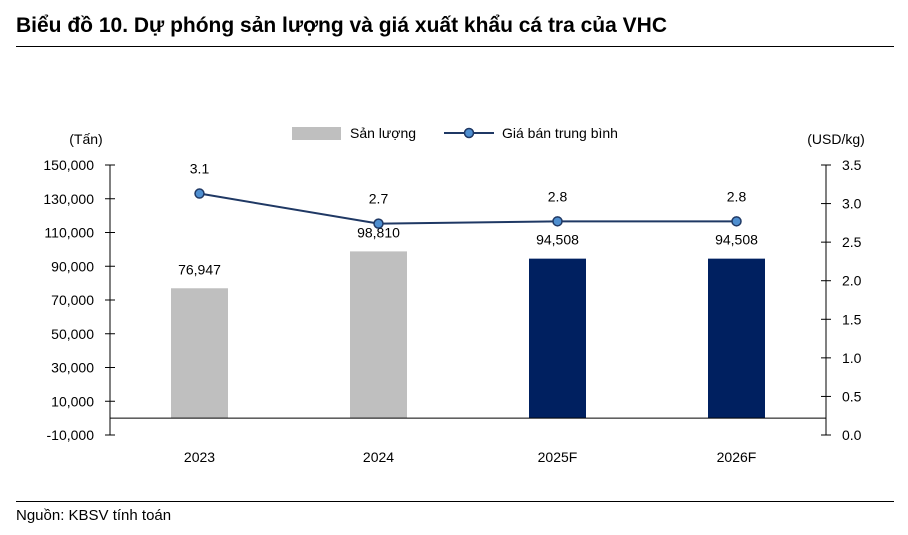  Describe the element at coordinates (836, 139) in the screenshot. I see `right-axis-unit: (USD/kg)` at that location.